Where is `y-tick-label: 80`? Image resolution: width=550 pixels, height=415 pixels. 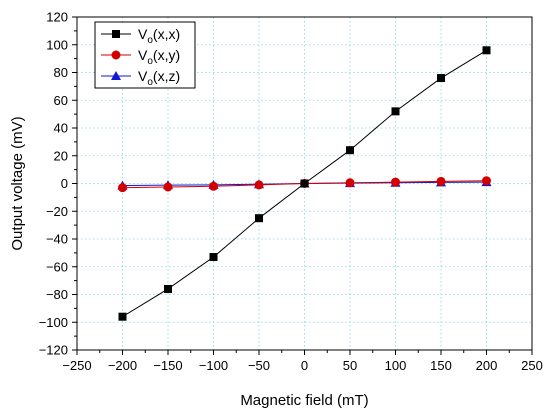 y-tick-label: 80 is located at coordinates (61, 72).